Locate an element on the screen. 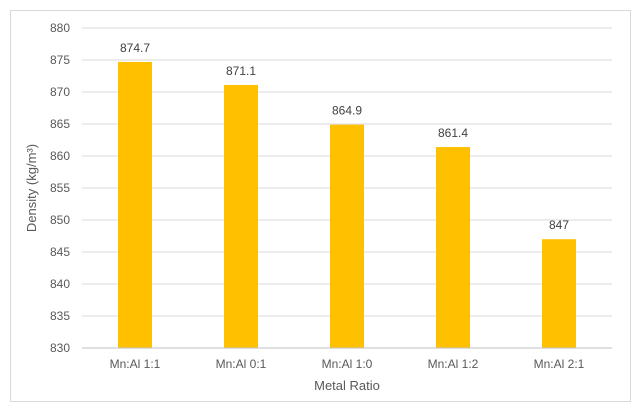  data-label: 864.9 is located at coordinates (347, 111).